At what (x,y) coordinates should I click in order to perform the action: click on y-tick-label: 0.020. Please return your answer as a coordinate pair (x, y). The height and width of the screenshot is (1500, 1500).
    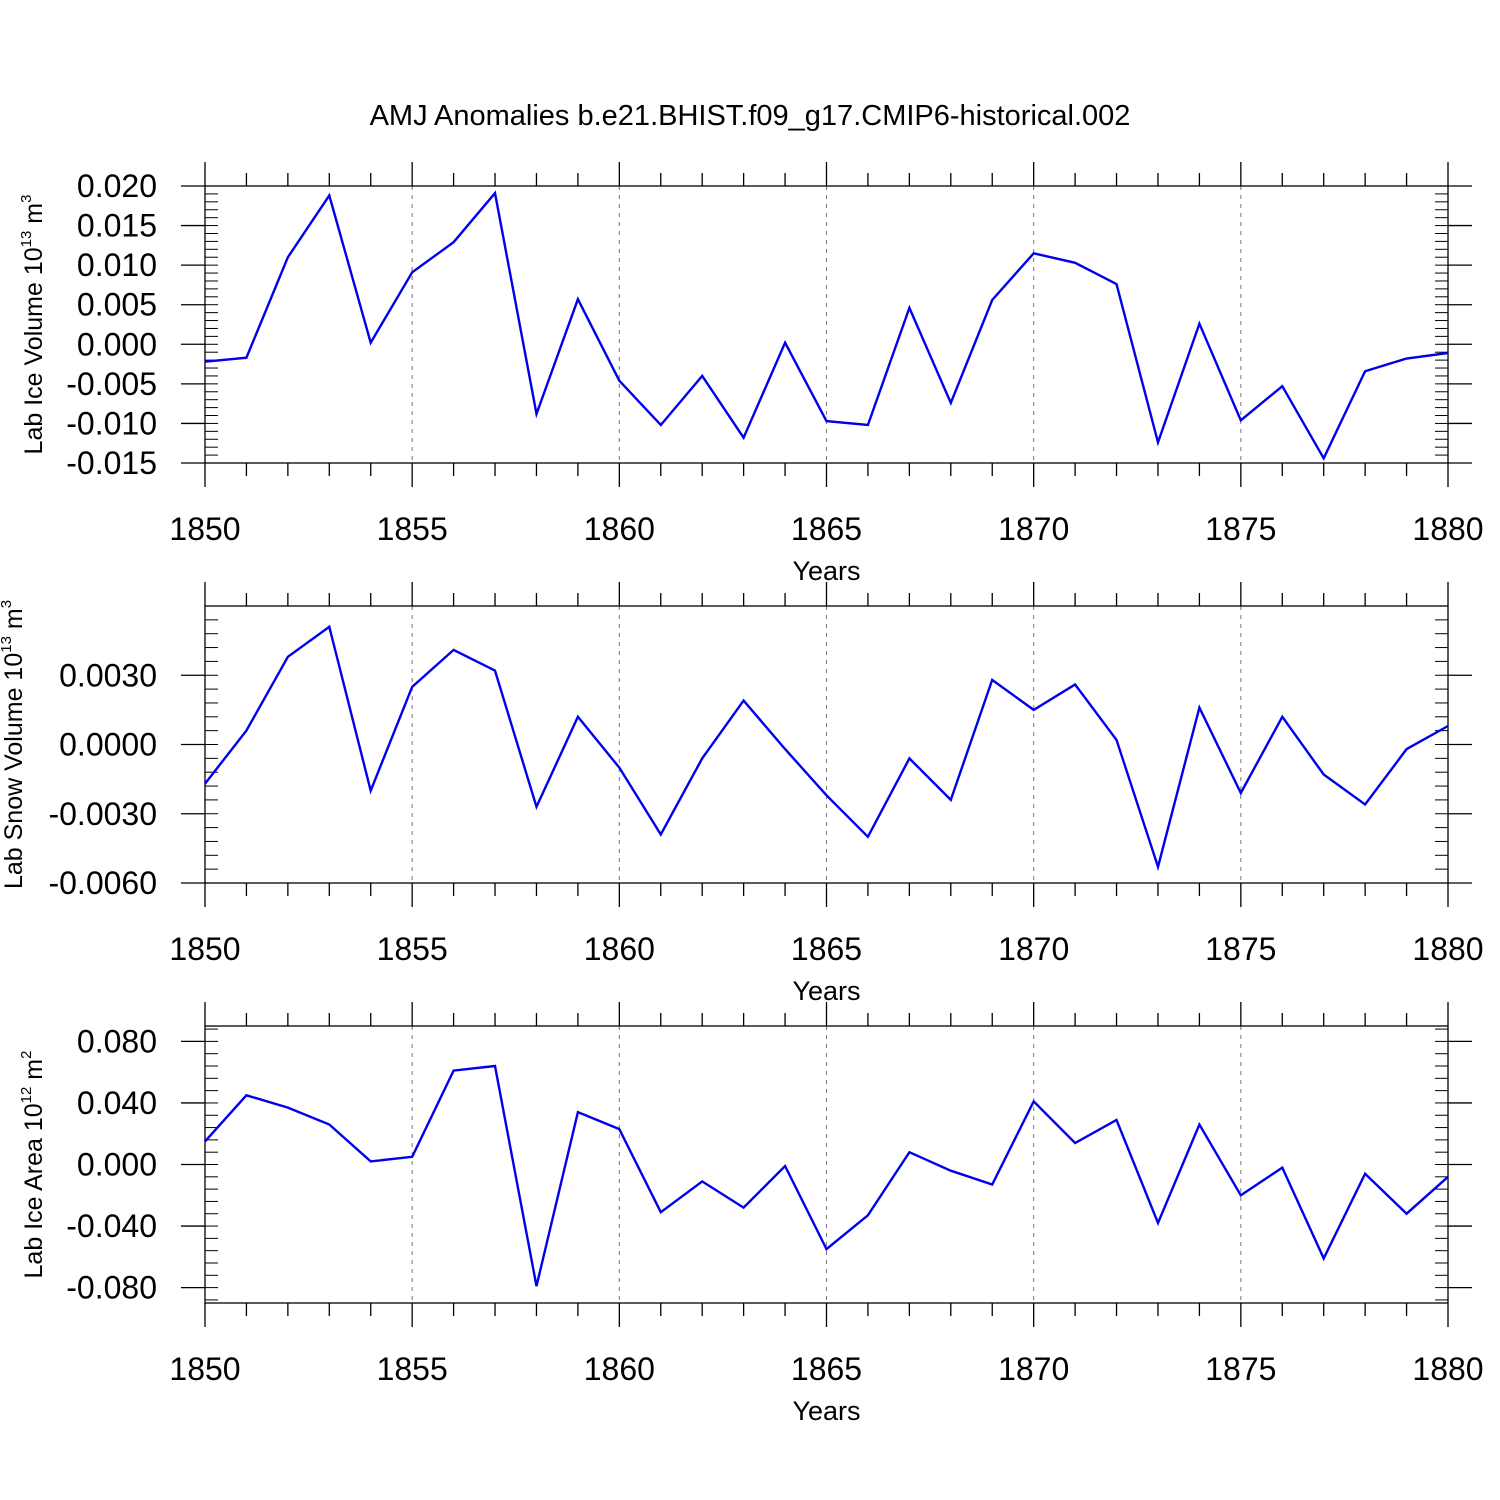
    Looking at the image, I should click on (117, 186).